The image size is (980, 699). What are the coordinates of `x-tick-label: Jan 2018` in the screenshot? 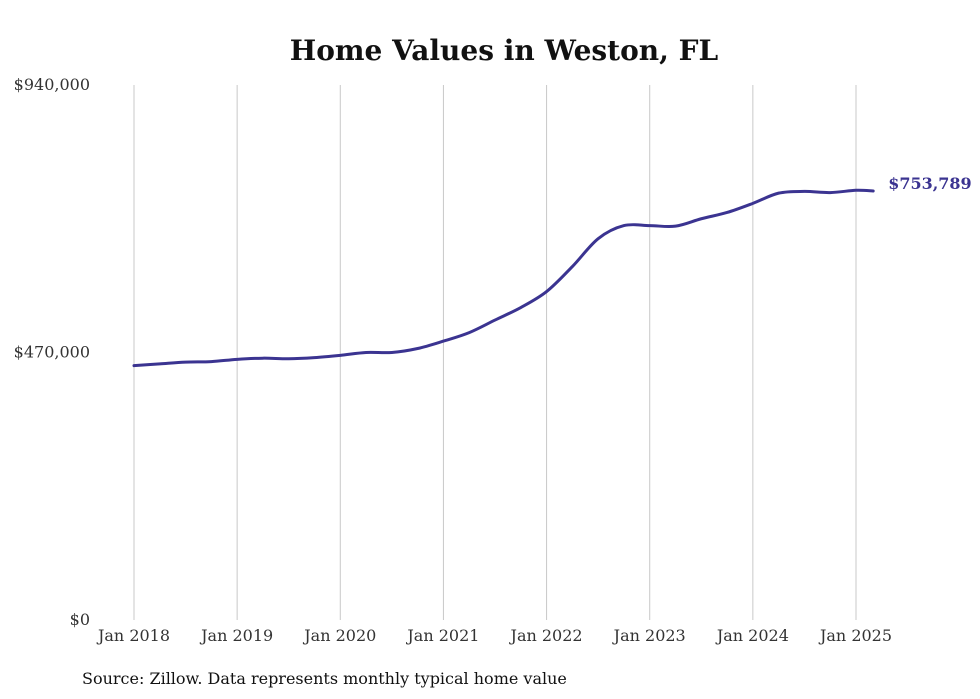 It's located at (133, 635).